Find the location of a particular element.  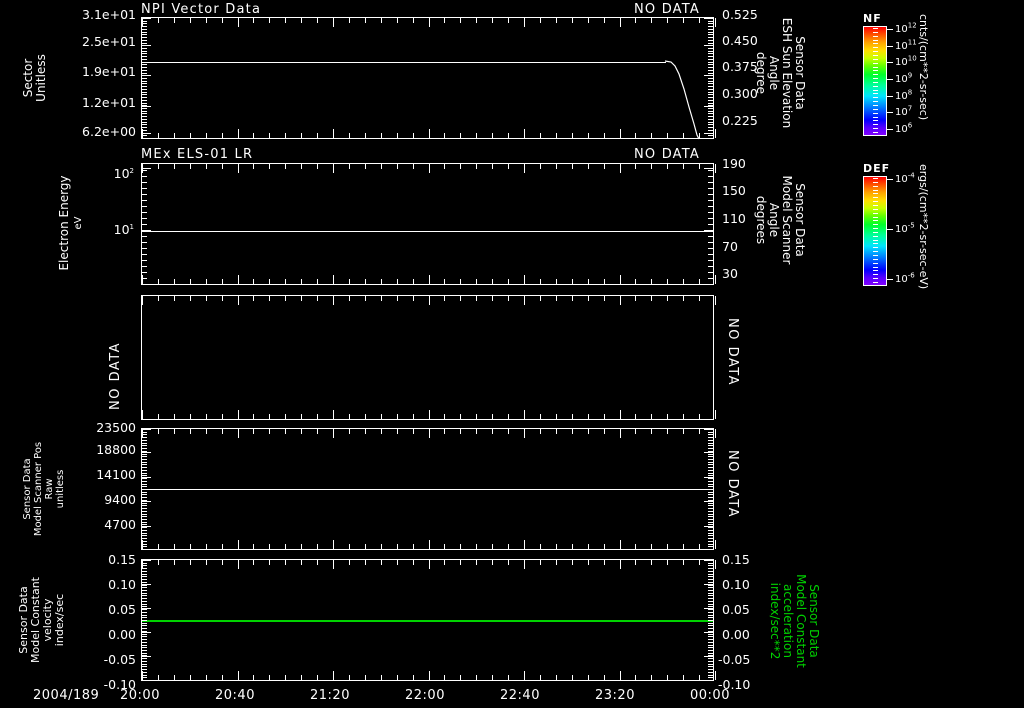

colorbar-tick-label: 1010 is located at coordinates (906, 62).